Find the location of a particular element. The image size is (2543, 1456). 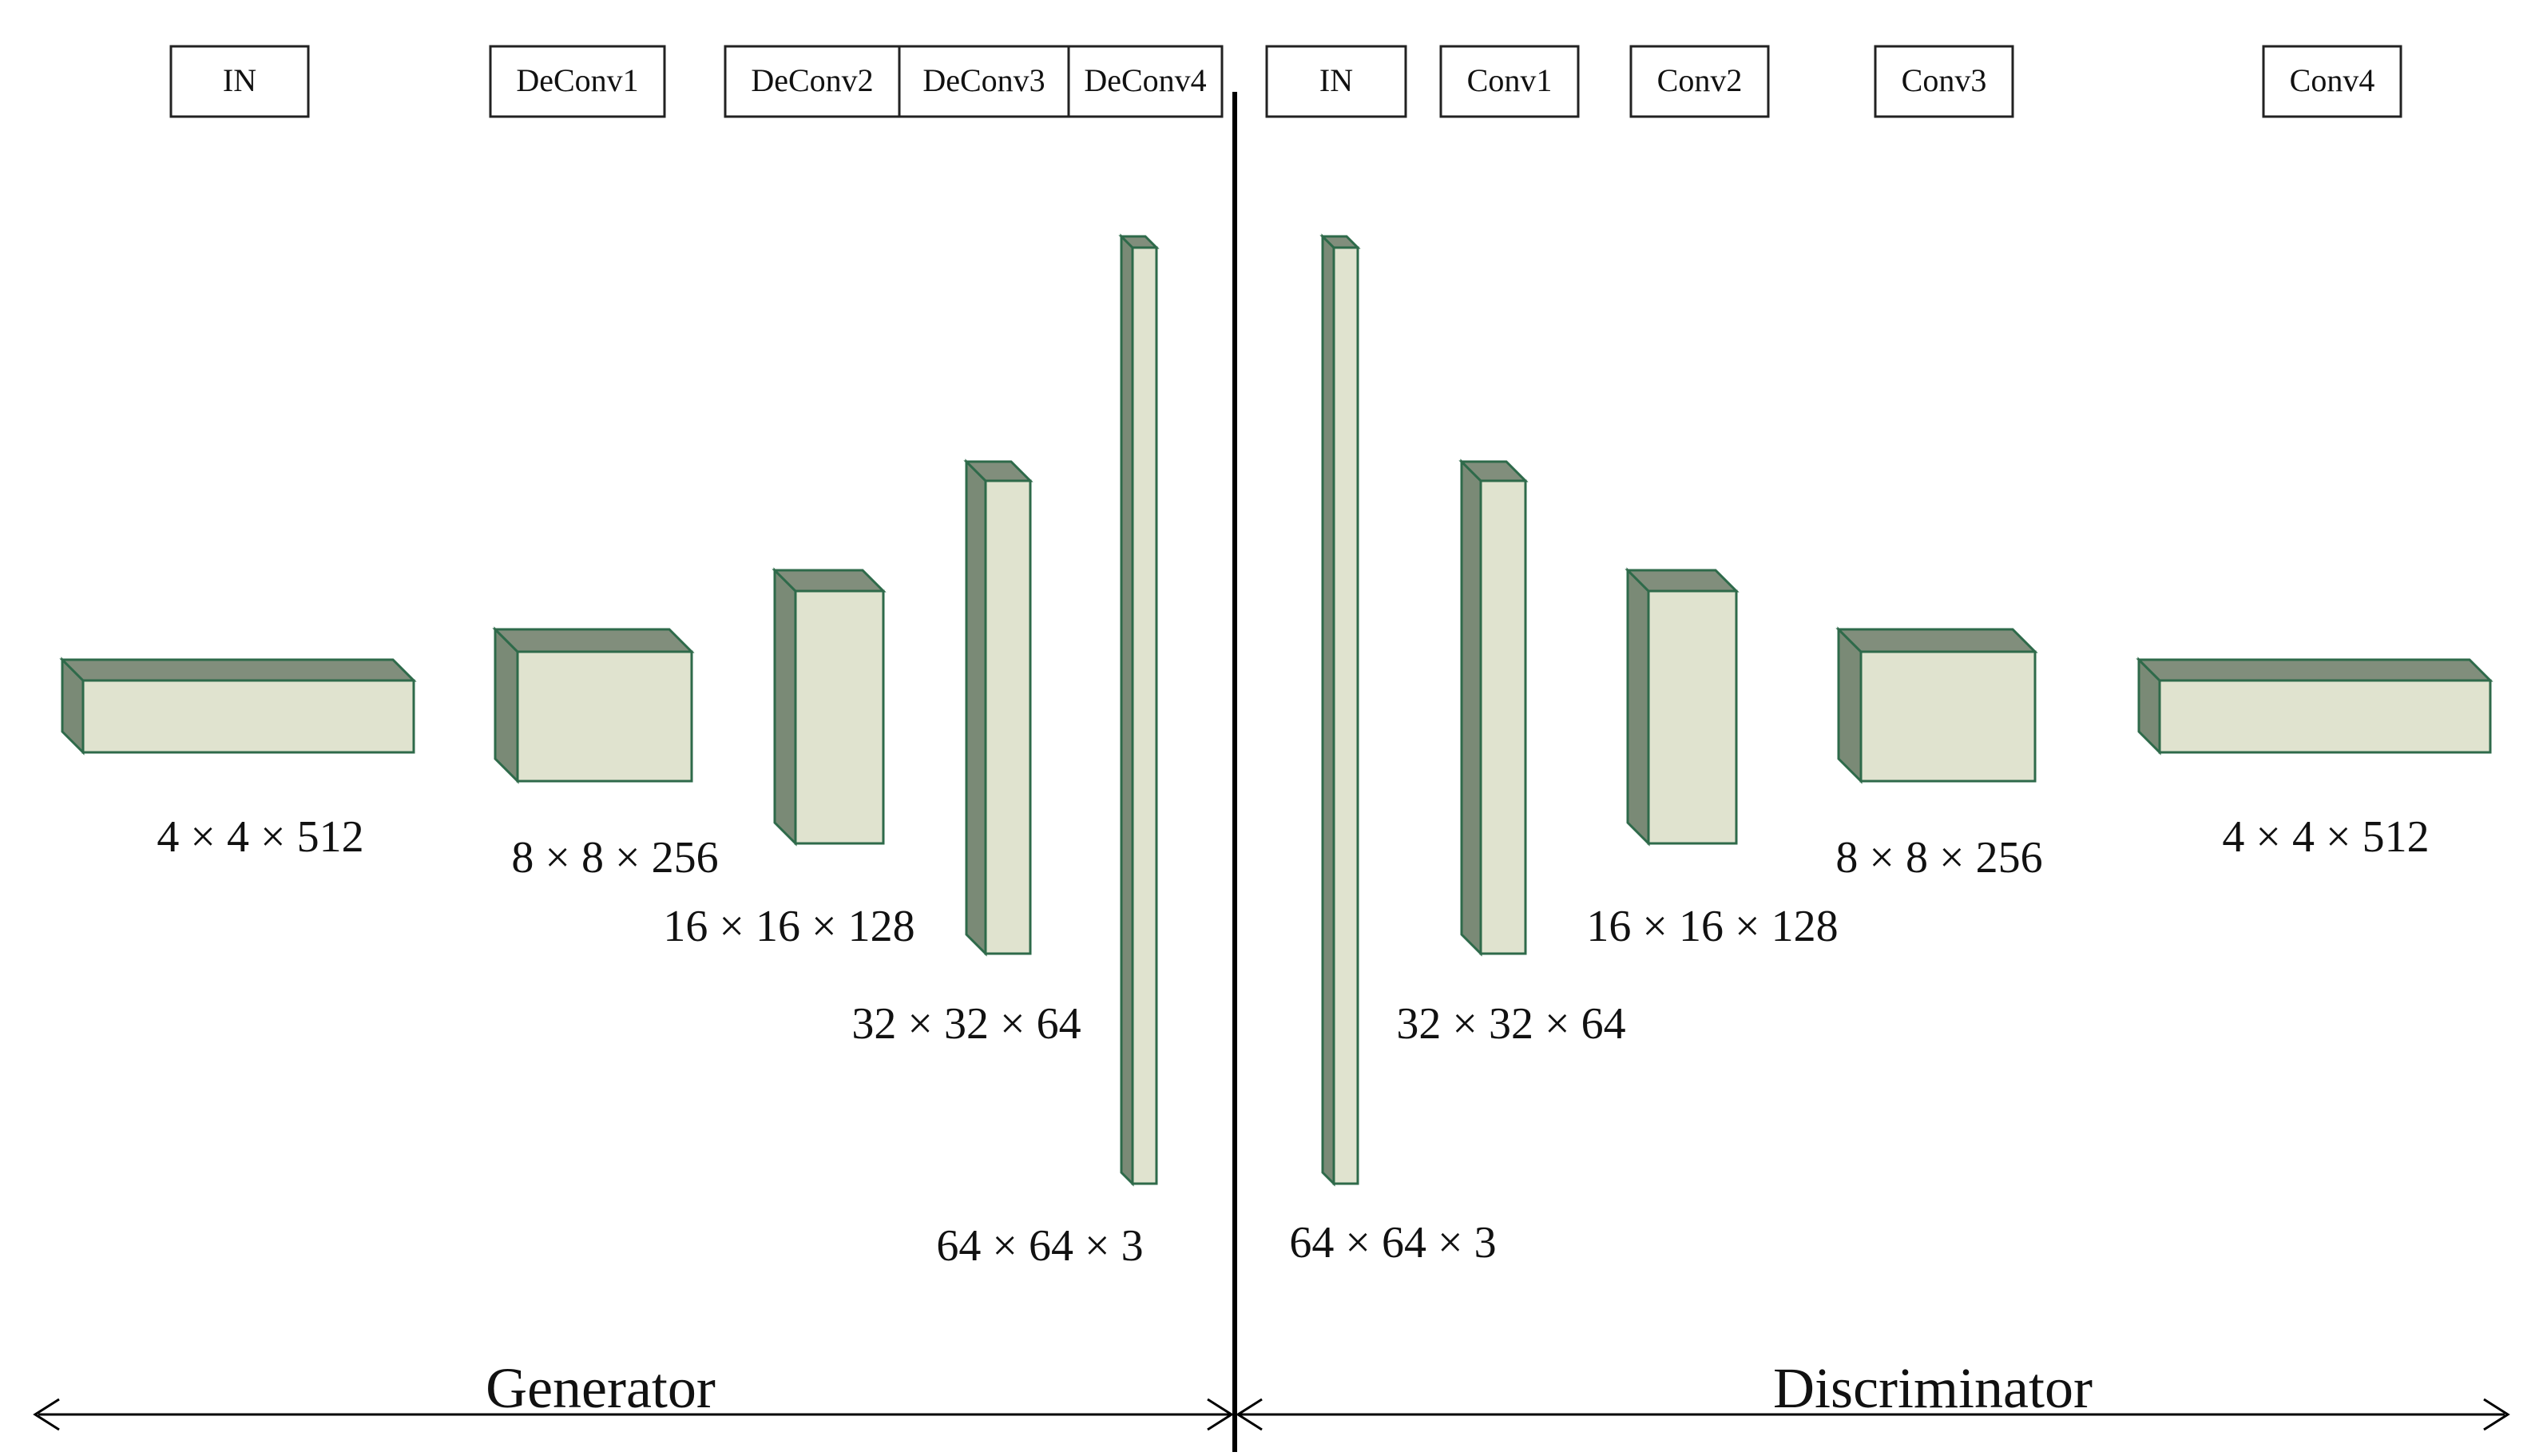

block-gen-deconv1 is located at coordinates (593, 705).